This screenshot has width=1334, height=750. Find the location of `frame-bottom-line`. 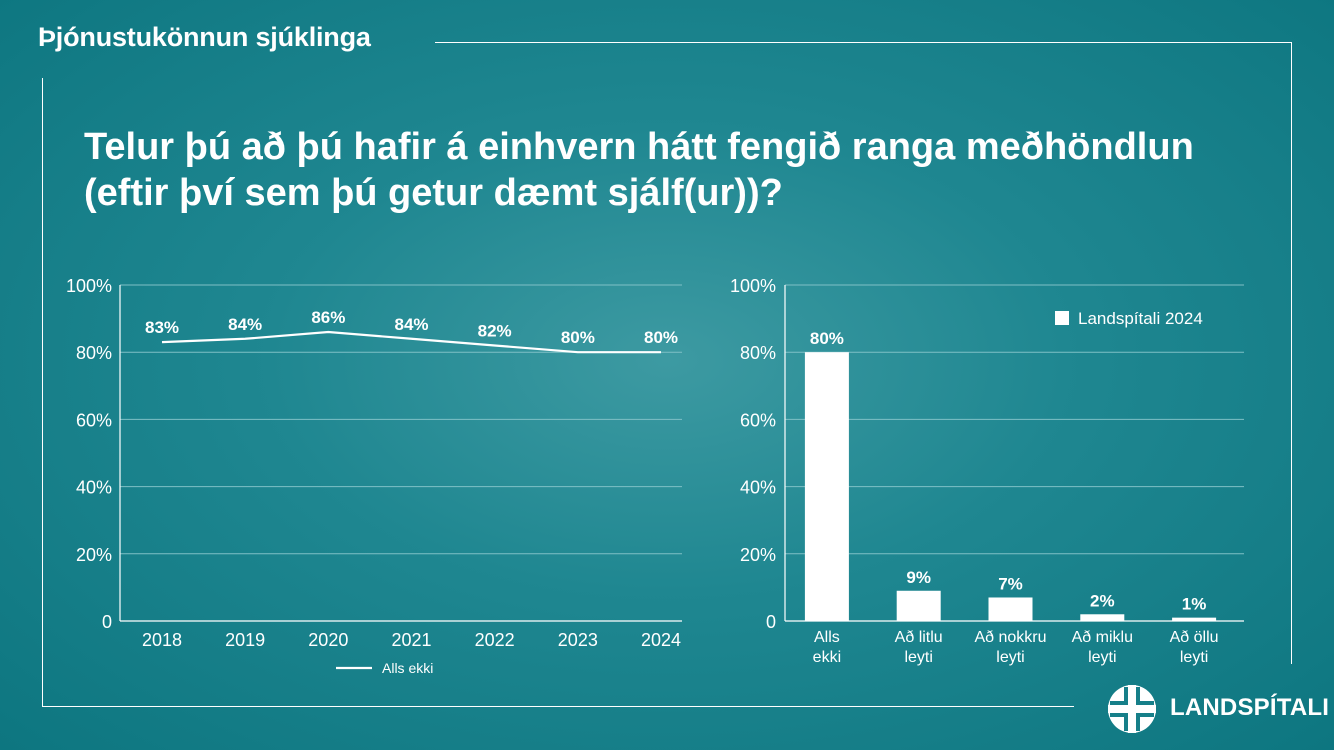

frame-bottom-line is located at coordinates (558, 706).